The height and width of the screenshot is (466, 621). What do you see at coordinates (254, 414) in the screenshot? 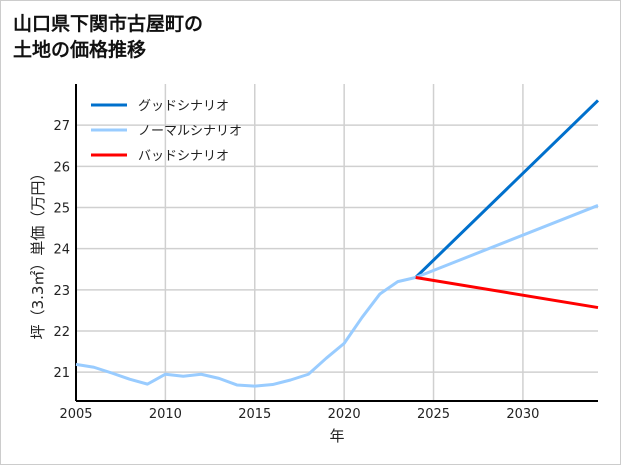
I see `x-tick-label: 2015` at bounding box center [254, 414].